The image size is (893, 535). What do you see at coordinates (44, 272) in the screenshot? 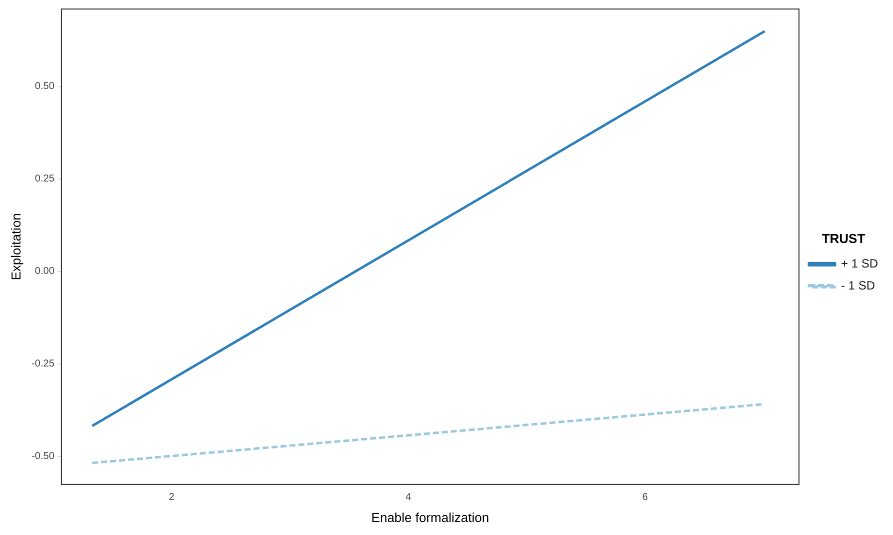
I see `y-tick-label: 0.00` at bounding box center [44, 272].